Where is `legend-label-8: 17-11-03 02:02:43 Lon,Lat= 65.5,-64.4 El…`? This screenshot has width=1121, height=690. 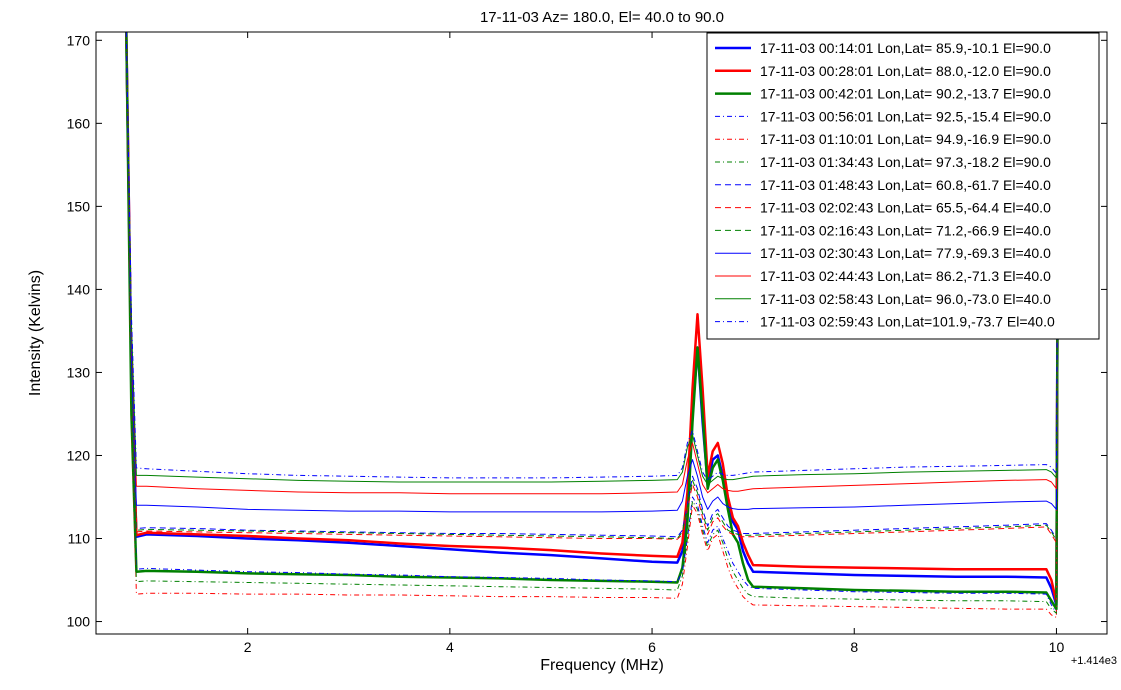 legend-label-8: 17-11-03 02:02:43 Lon,Lat= 65.5,-64.4 El… is located at coordinates (905, 208).